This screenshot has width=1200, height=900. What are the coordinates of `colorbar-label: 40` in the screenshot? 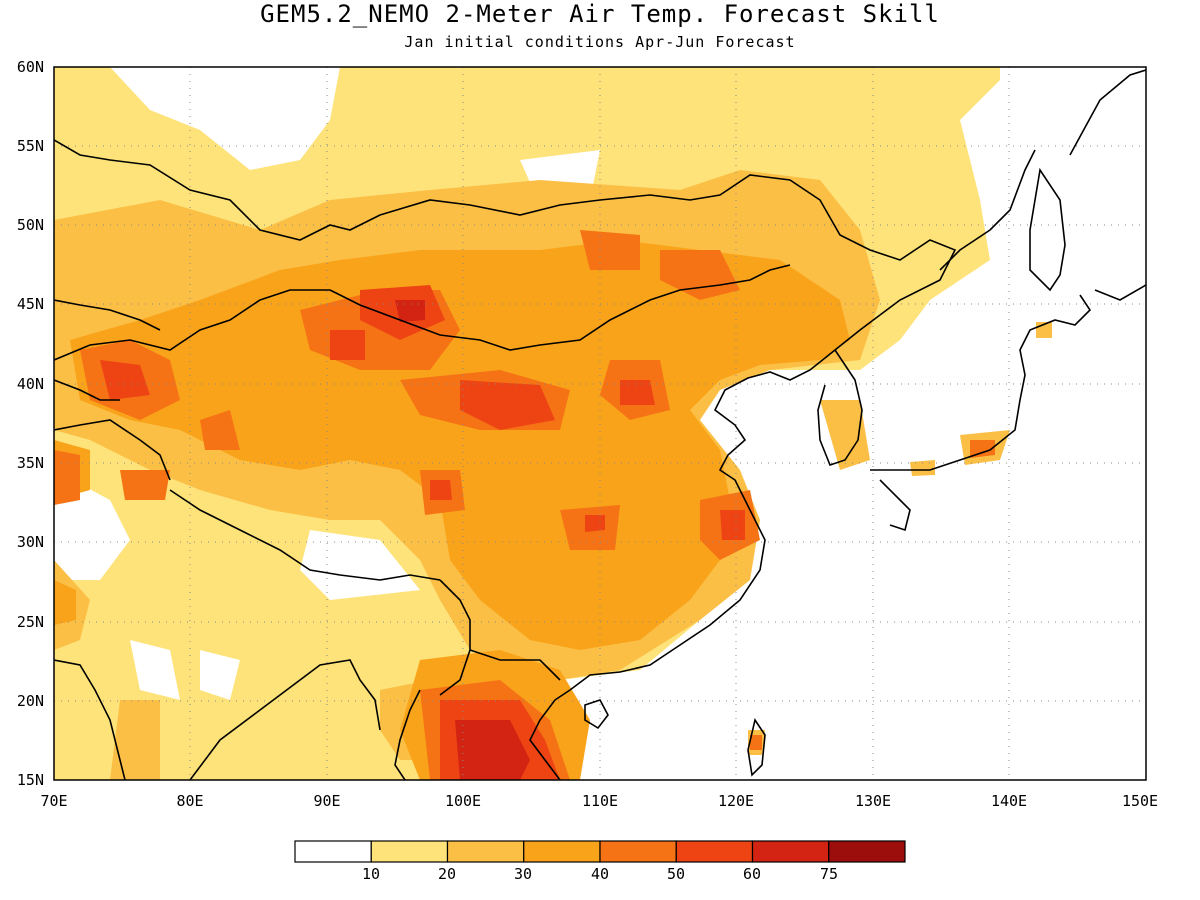 It's located at (600, 874).